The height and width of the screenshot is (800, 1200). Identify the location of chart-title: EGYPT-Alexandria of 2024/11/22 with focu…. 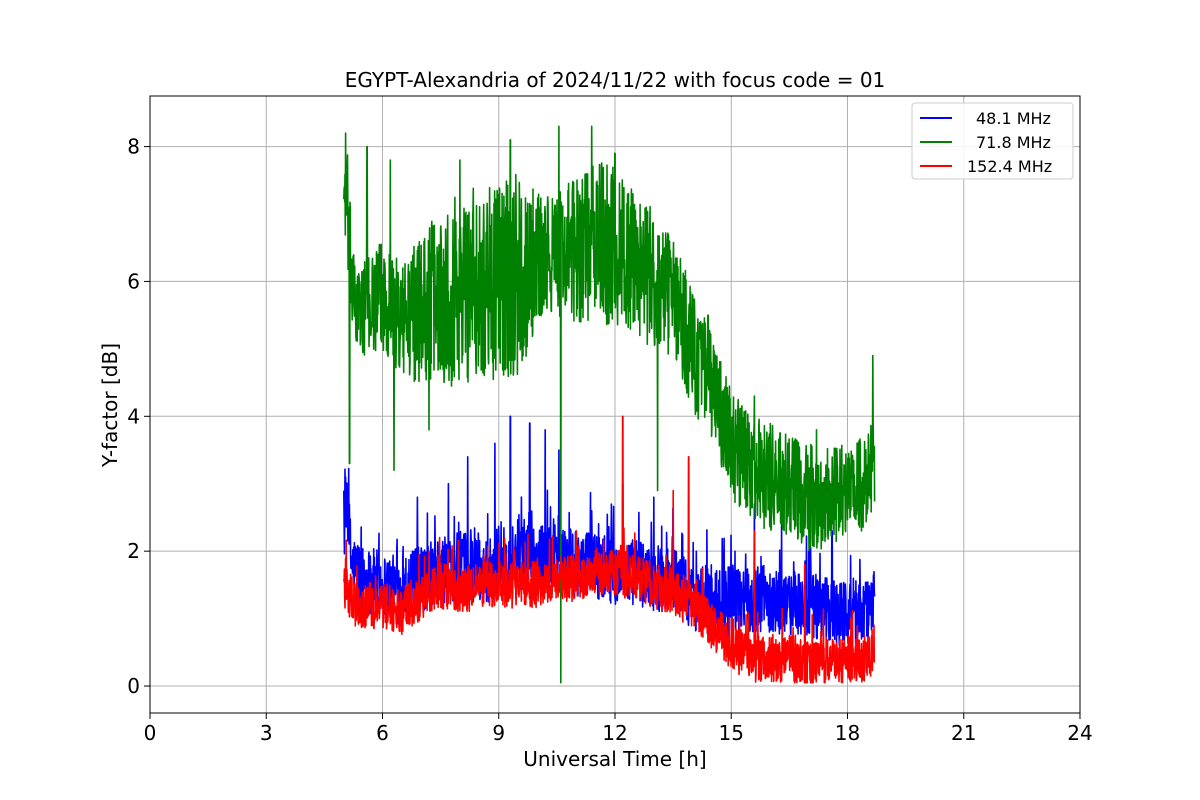
(615, 80).